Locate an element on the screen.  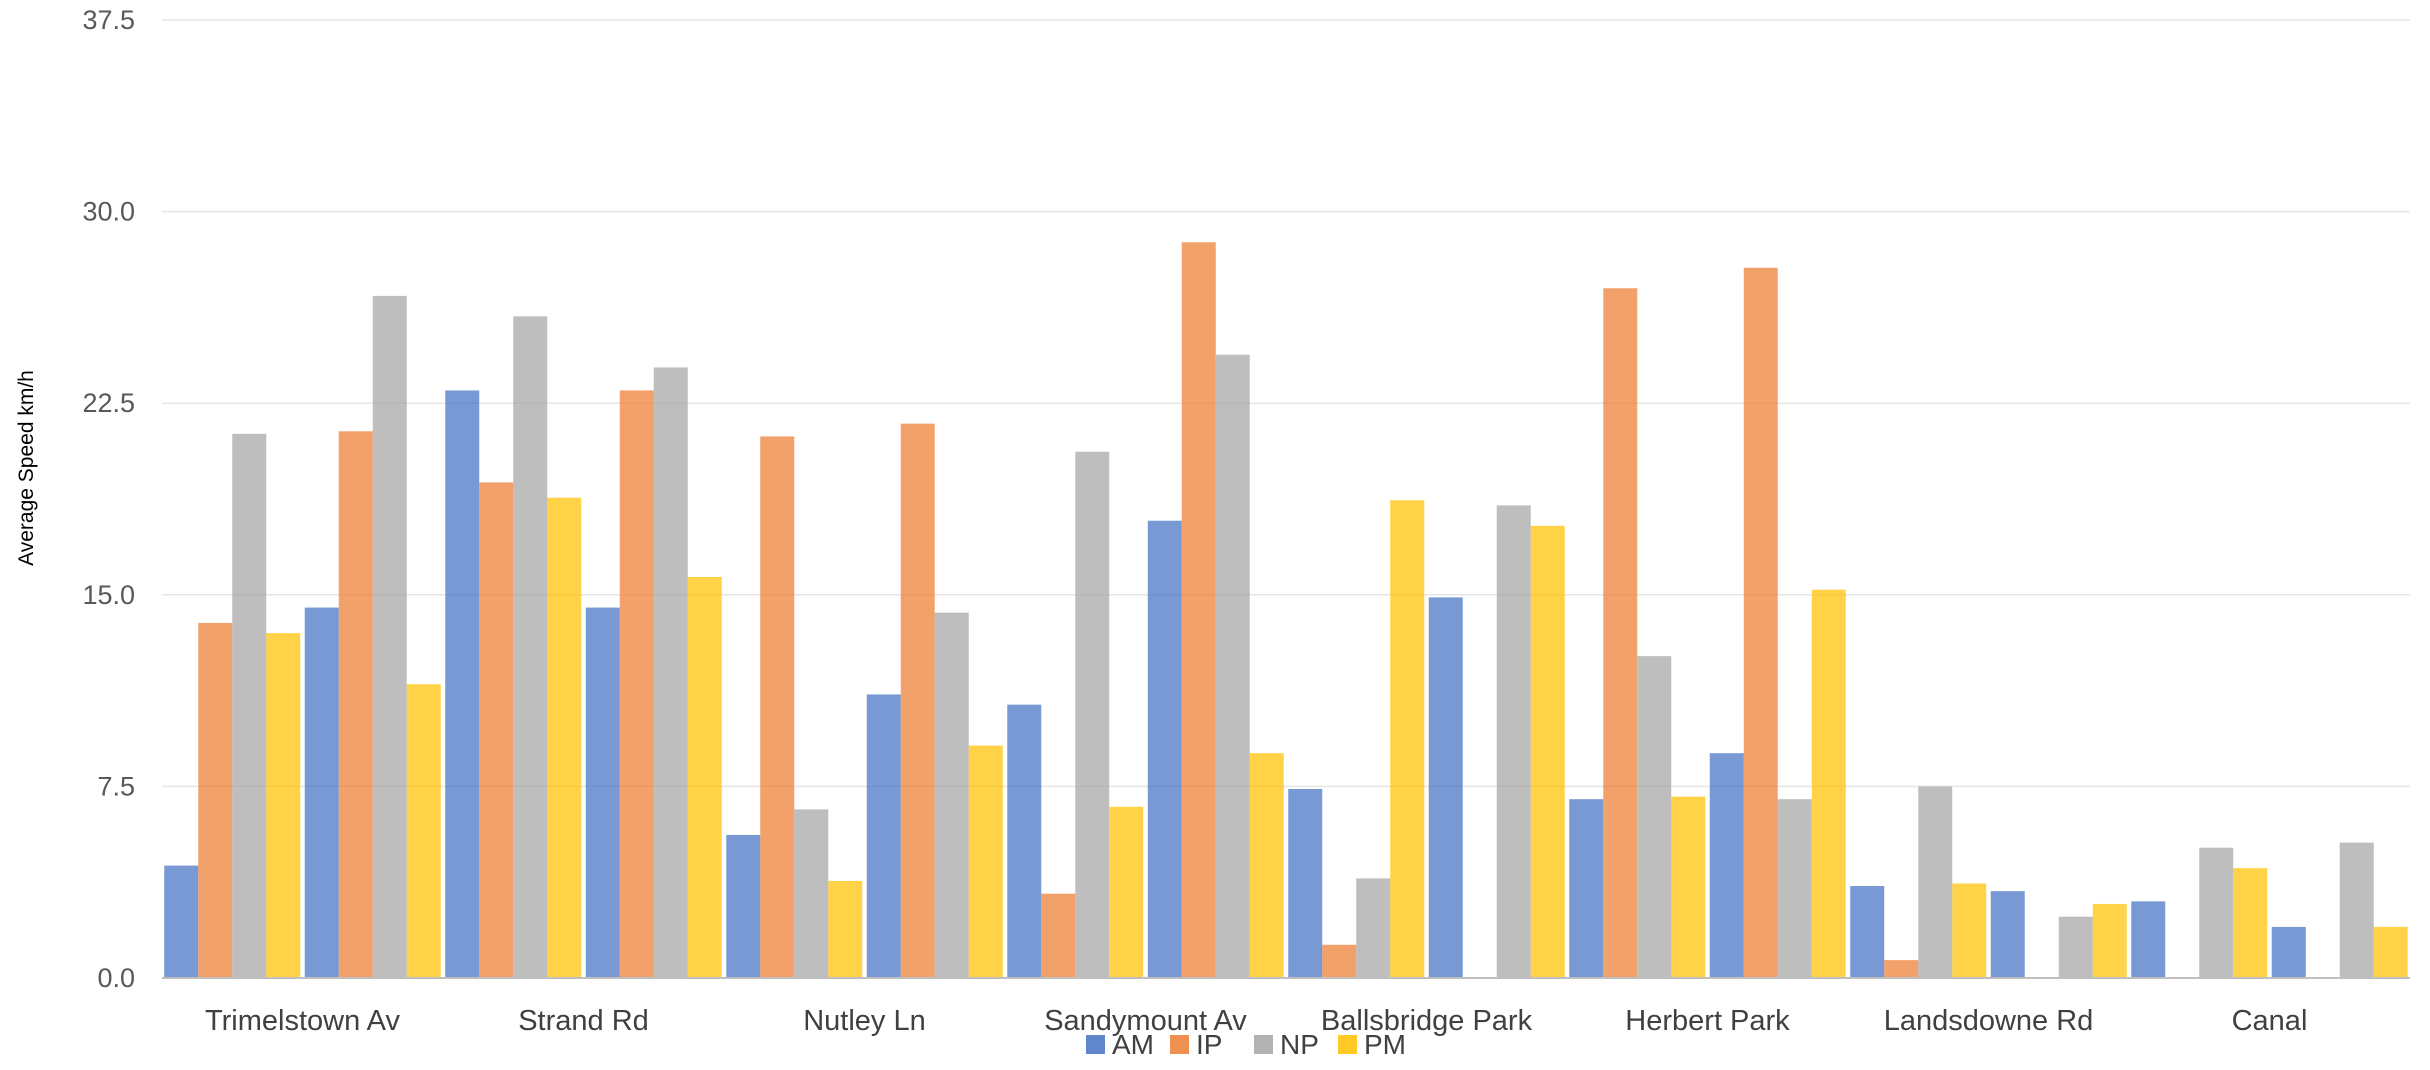
y-tick-label: 0.0 is located at coordinates (116, 978).